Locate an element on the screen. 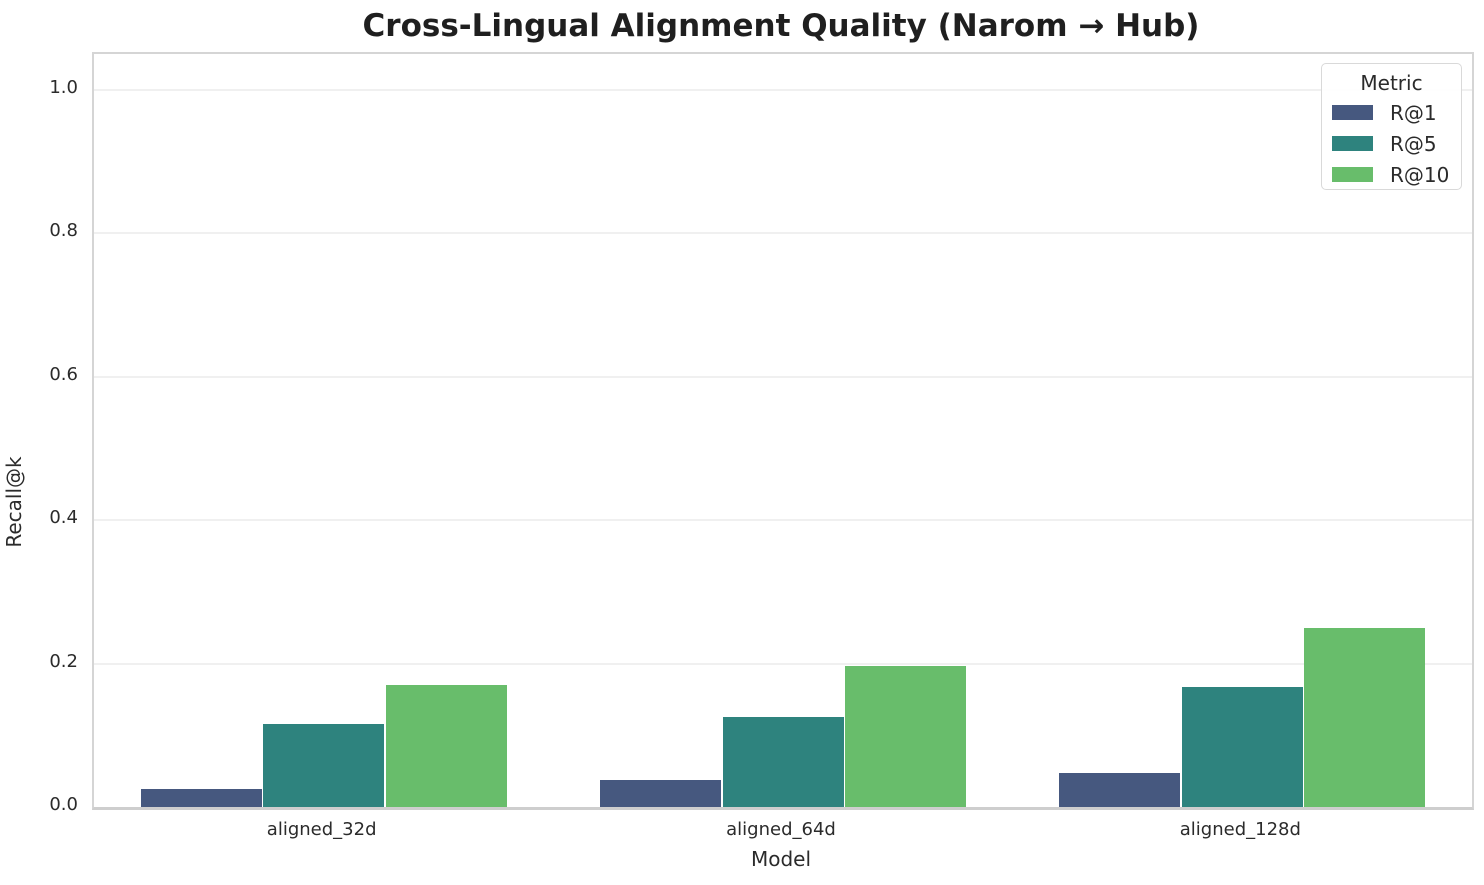 This screenshot has height=885, width=1484. legend-label: R@5 is located at coordinates (1413, 144).